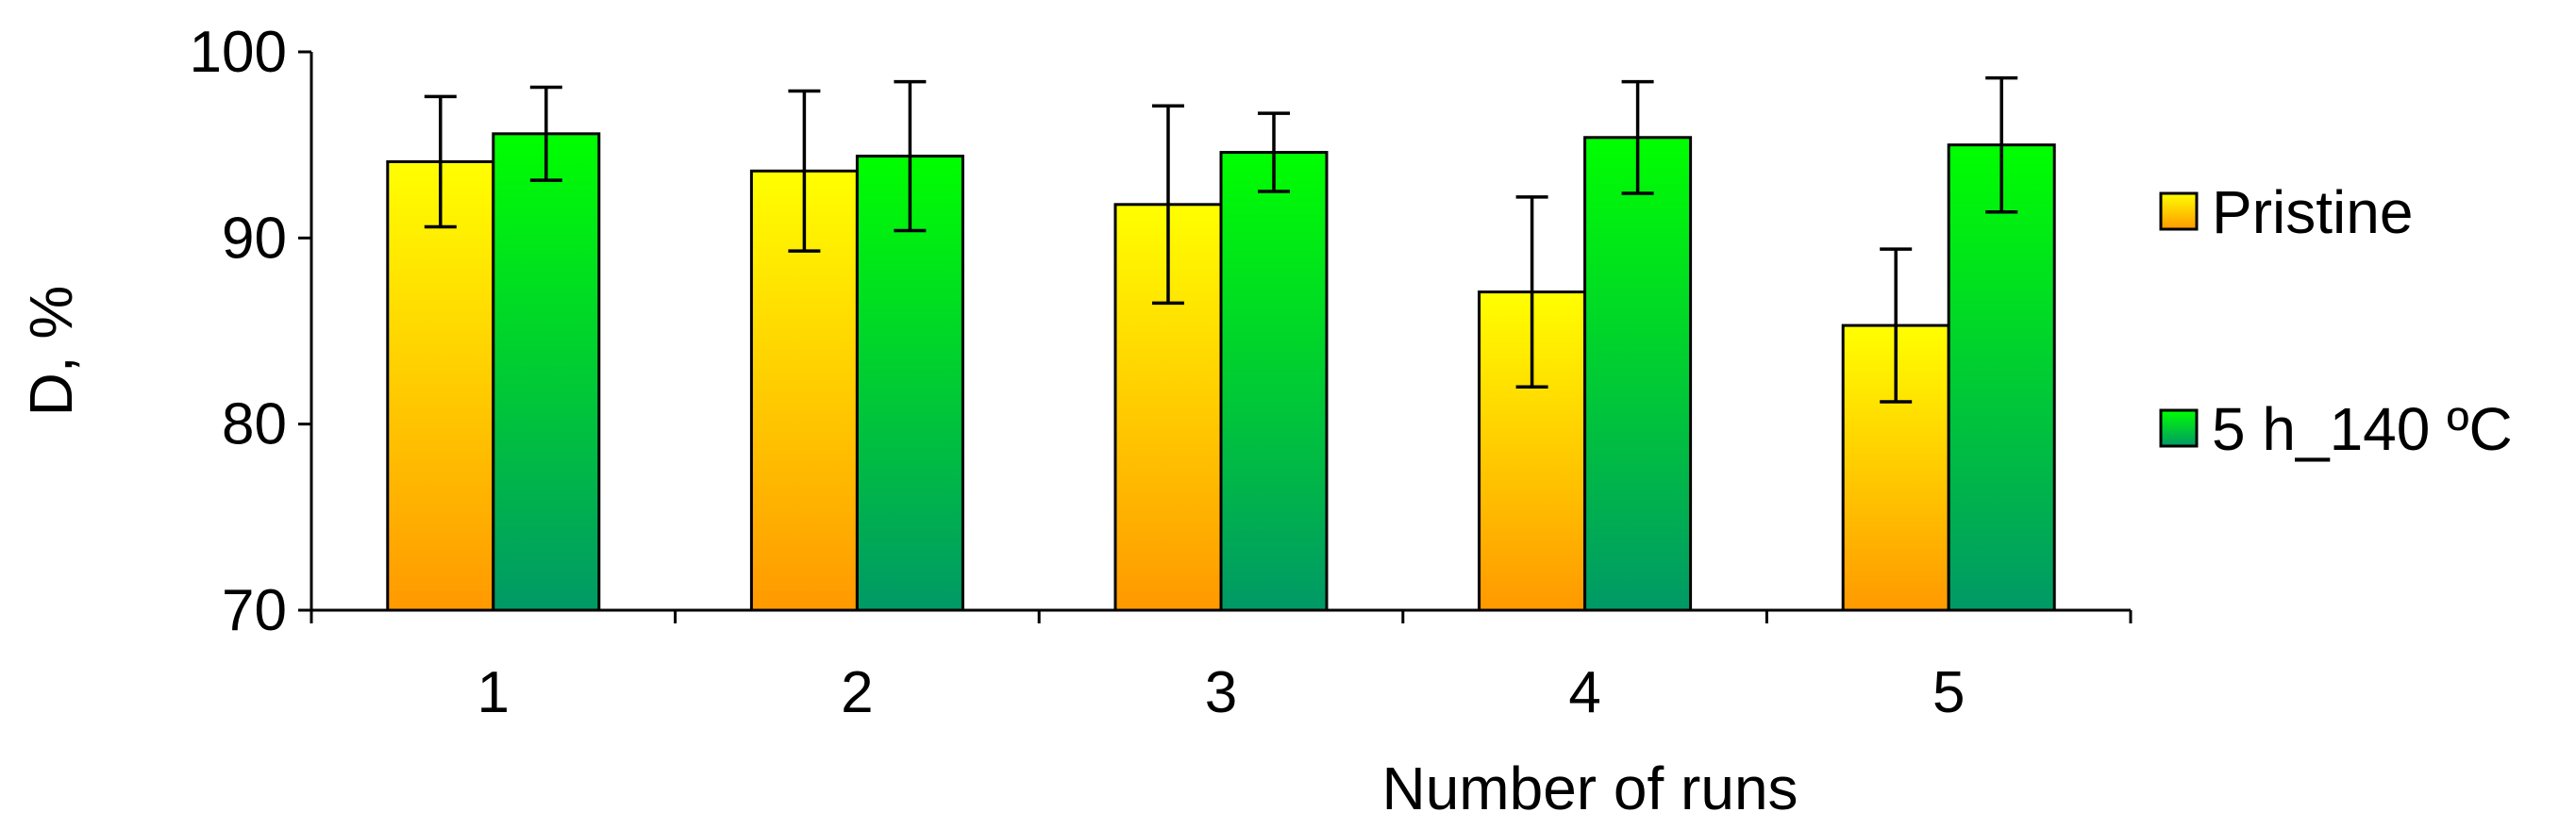  Describe the element at coordinates (1589, 788) in the screenshot. I see `x-axis-title: Number of runs` at that location.